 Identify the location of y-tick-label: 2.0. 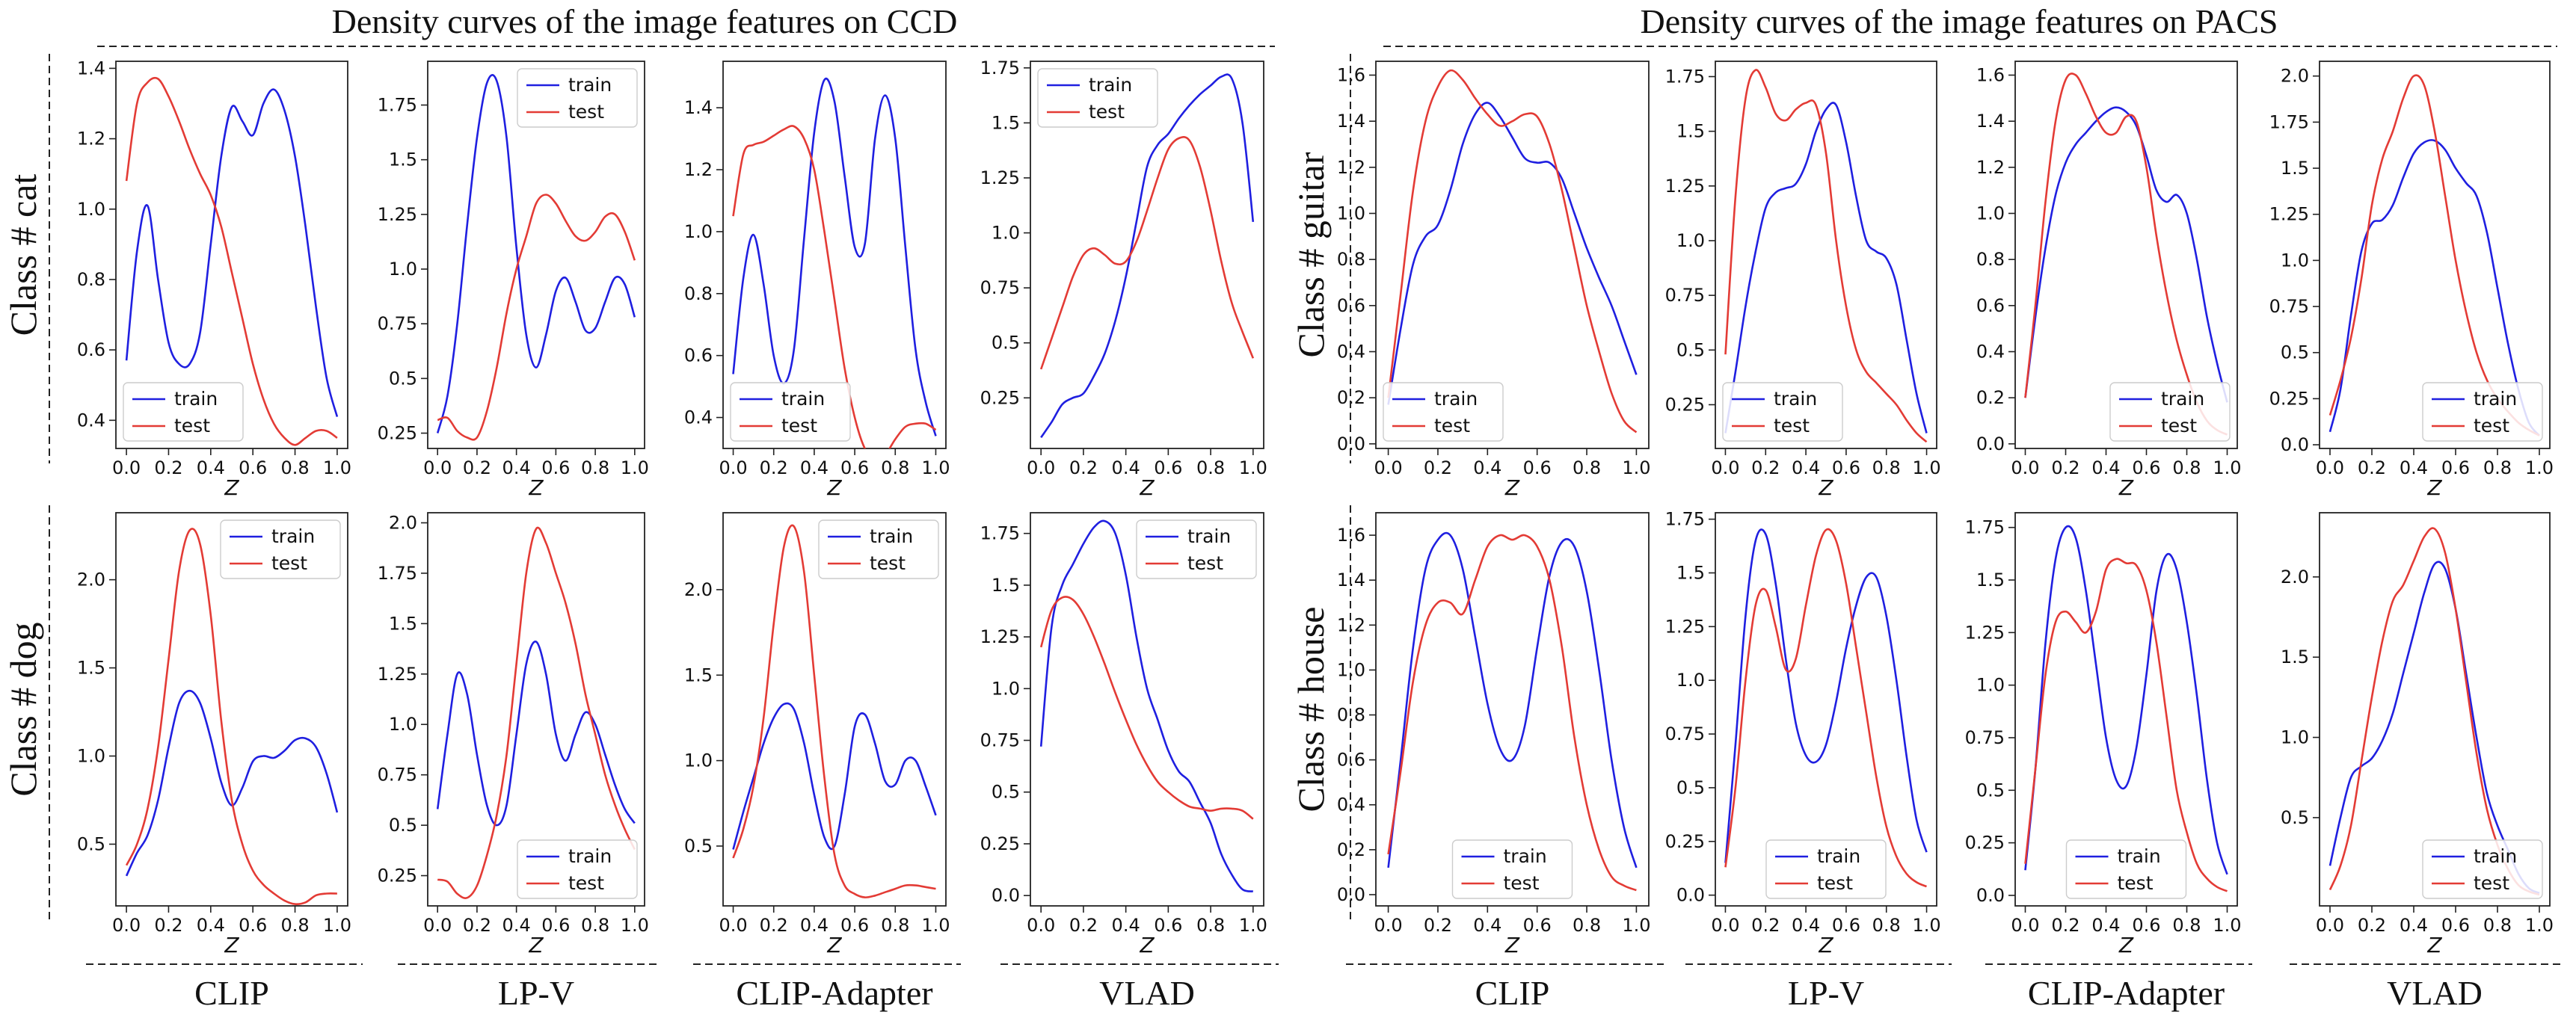
(91, 580).